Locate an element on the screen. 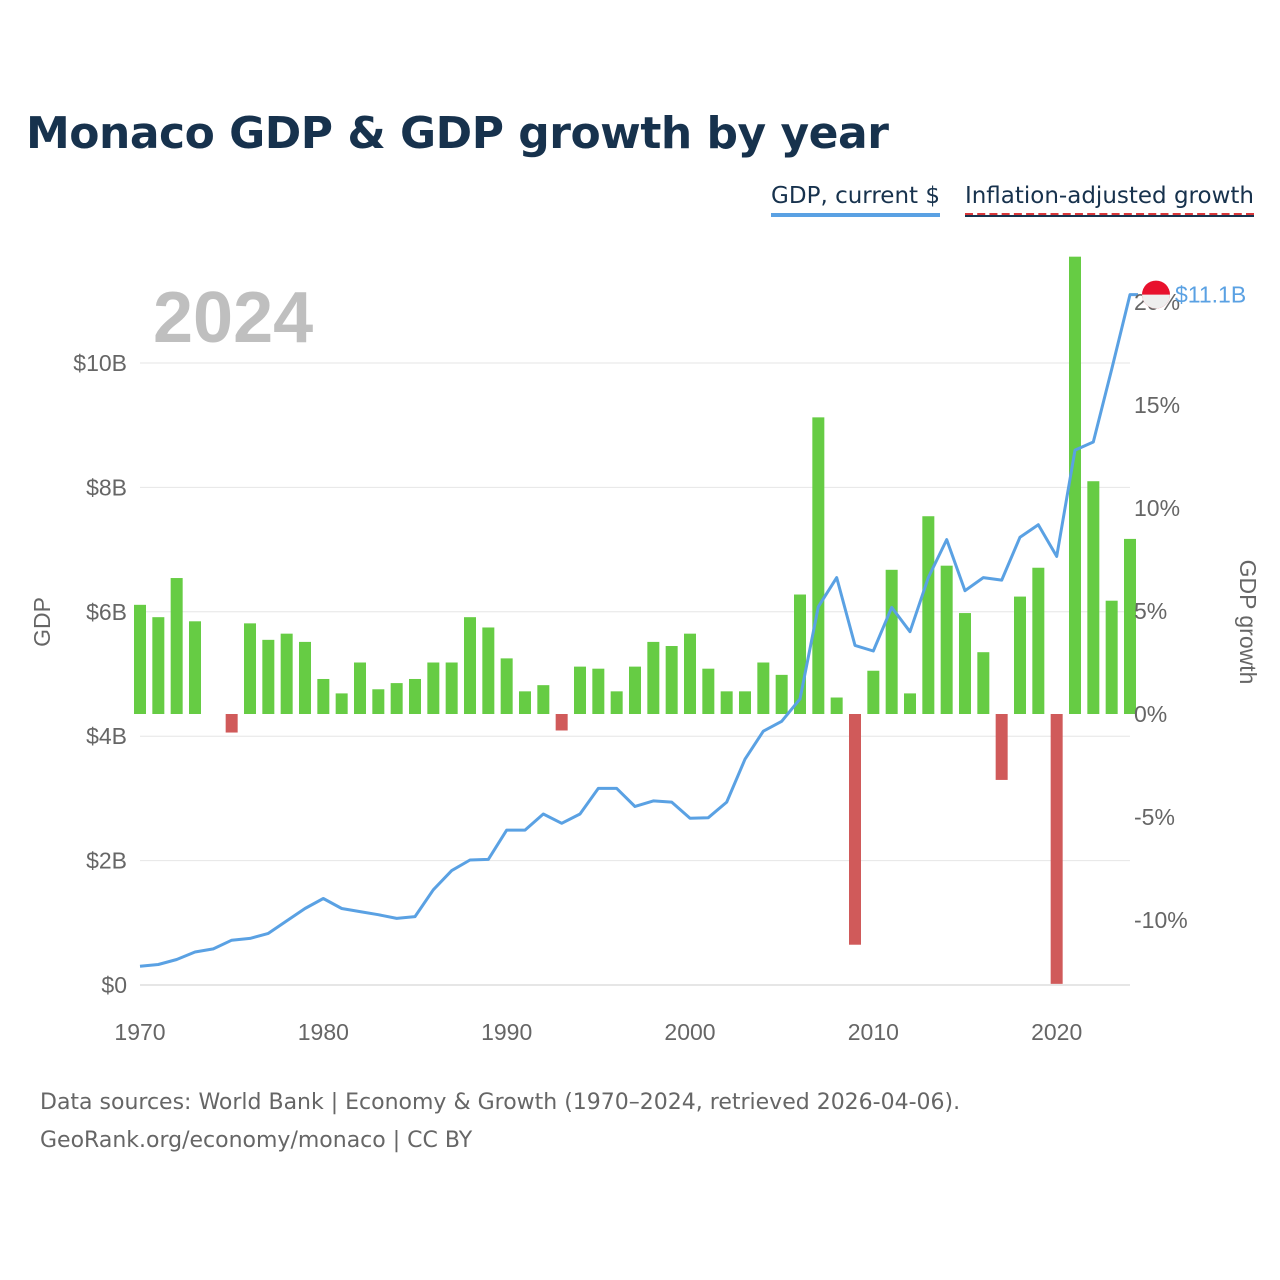  growth-bar-1988 is located at coordinates (470, 665).